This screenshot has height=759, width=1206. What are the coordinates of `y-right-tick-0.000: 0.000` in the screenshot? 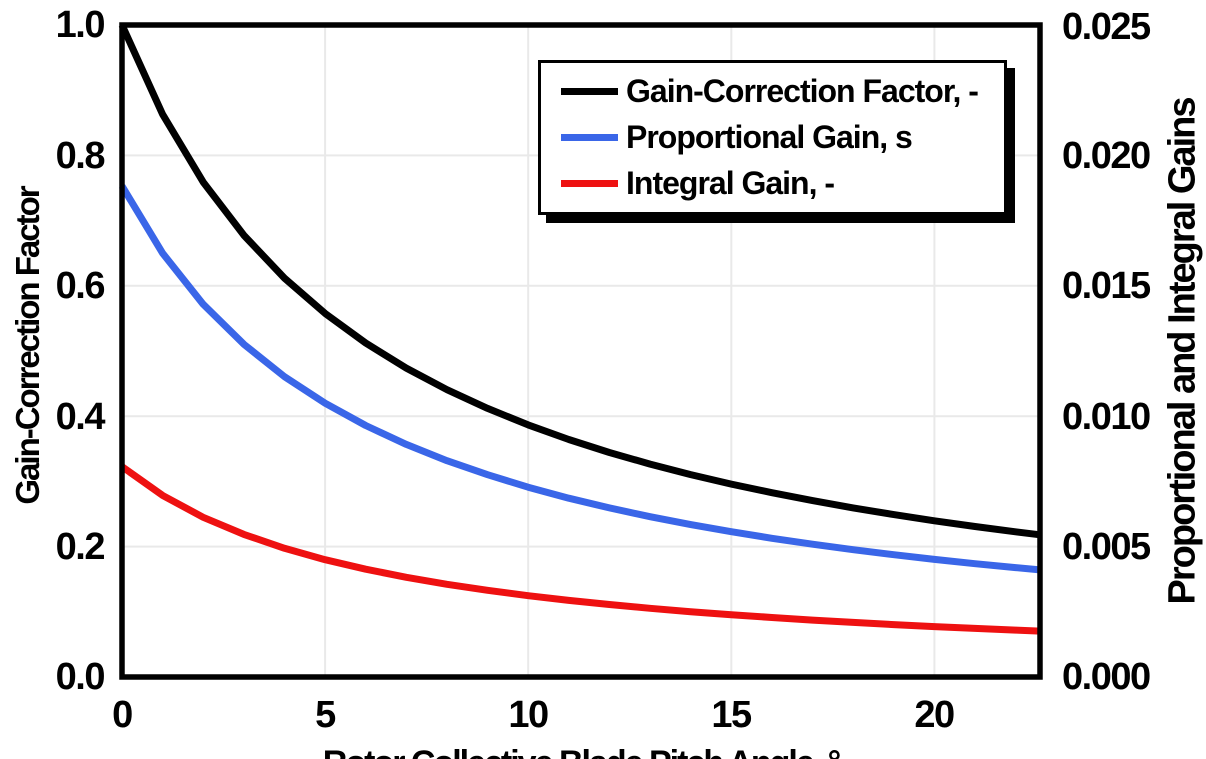 It's located at (1106, 677).